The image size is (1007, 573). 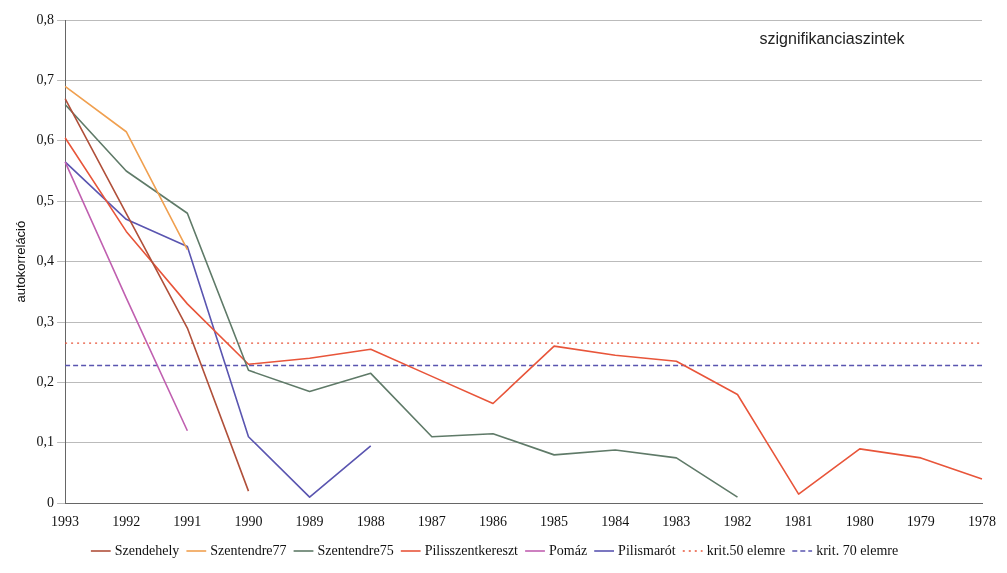 What do you see at coordinates (187, 522) in the screenshot?
I see `x-tick-label: 1991` at bounding box center [187, 522].